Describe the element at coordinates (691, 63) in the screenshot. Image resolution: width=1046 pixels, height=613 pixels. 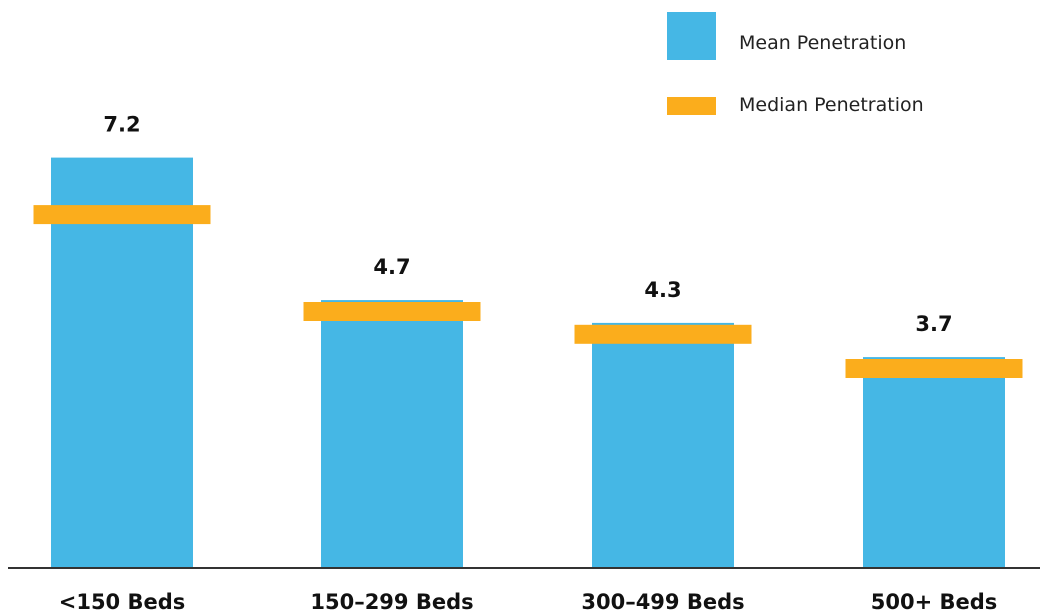
I see `legend` at that location.